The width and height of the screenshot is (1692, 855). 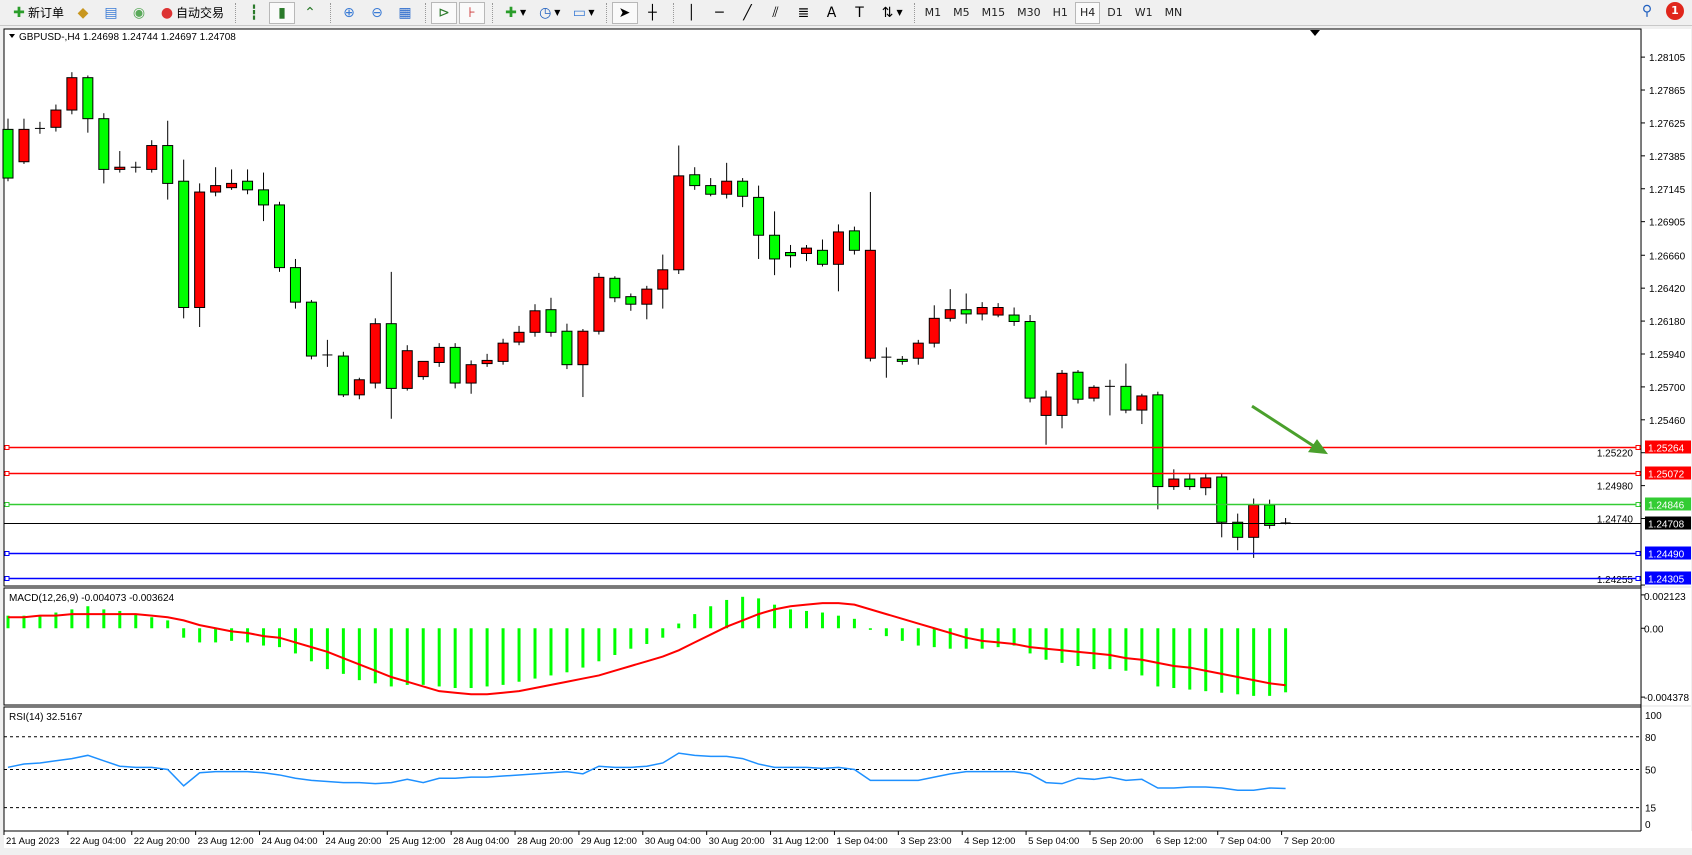 What do you see at coordinates (310, 13) in the screenshot?
I see `line-chart-button: ⌃` at bounding box center [310, 13].